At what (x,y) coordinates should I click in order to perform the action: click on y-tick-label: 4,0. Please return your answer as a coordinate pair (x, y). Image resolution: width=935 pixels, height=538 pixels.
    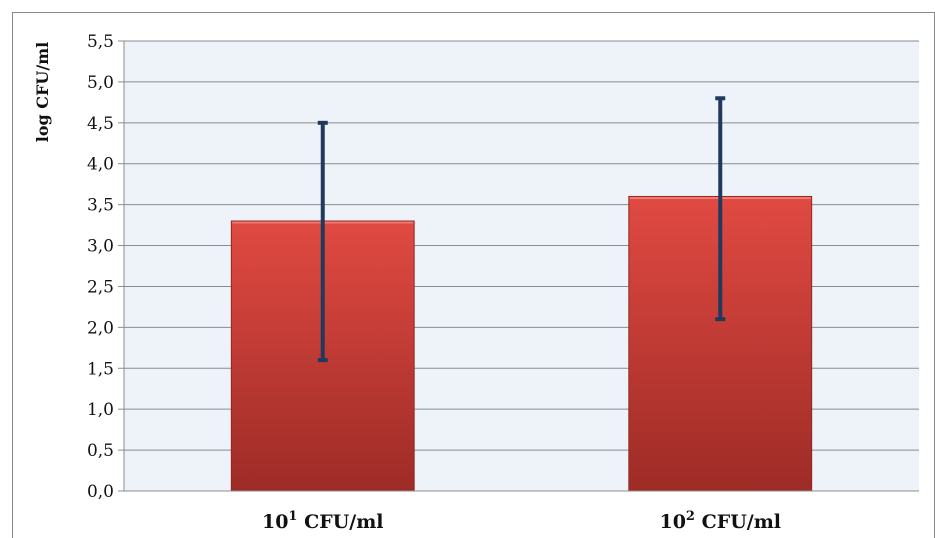
    Looking at the image, I should click on (100, 165).